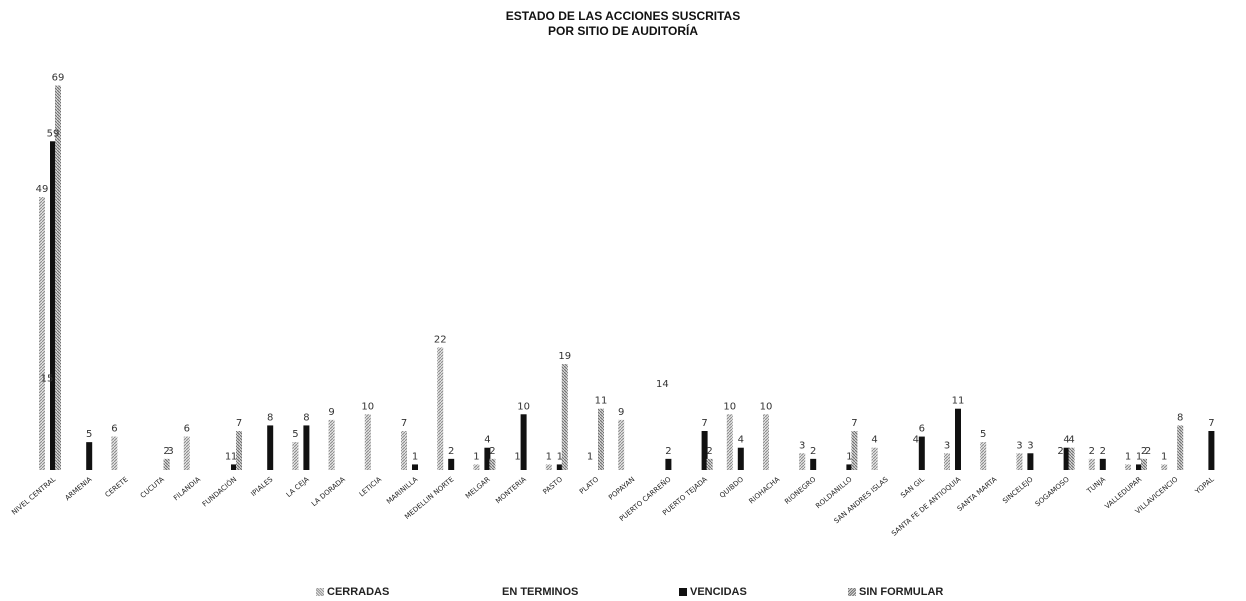 The height and width of the screenshot is (601, 1246). What do you see at coordinates (958, 401) in the screenshot?
I see `value-label-vencidas-santa-fe-de-antioquia: 11` at bounding box center [958, 401].